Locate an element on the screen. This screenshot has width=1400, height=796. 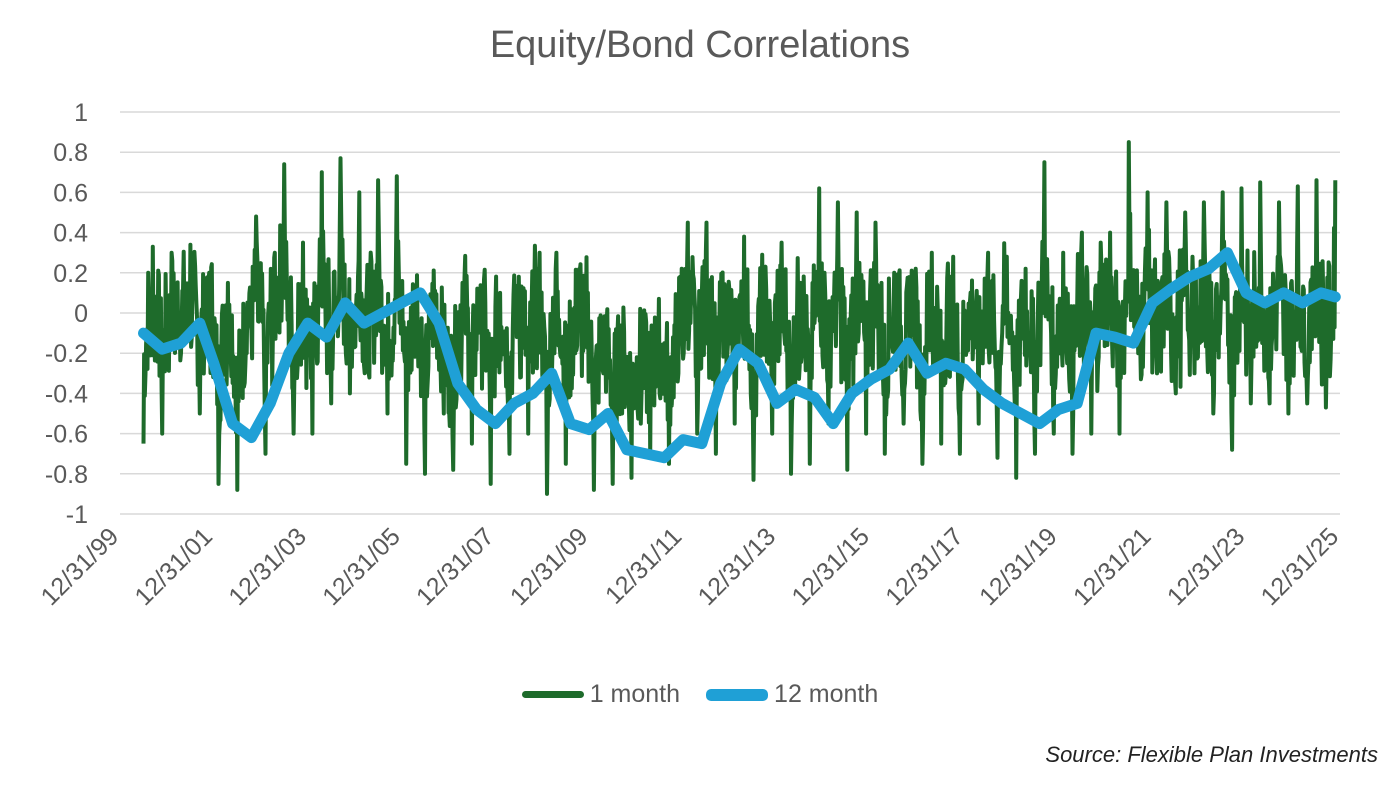
x-tick-label: 12/31/25 is located at coordinates (1300, 566).